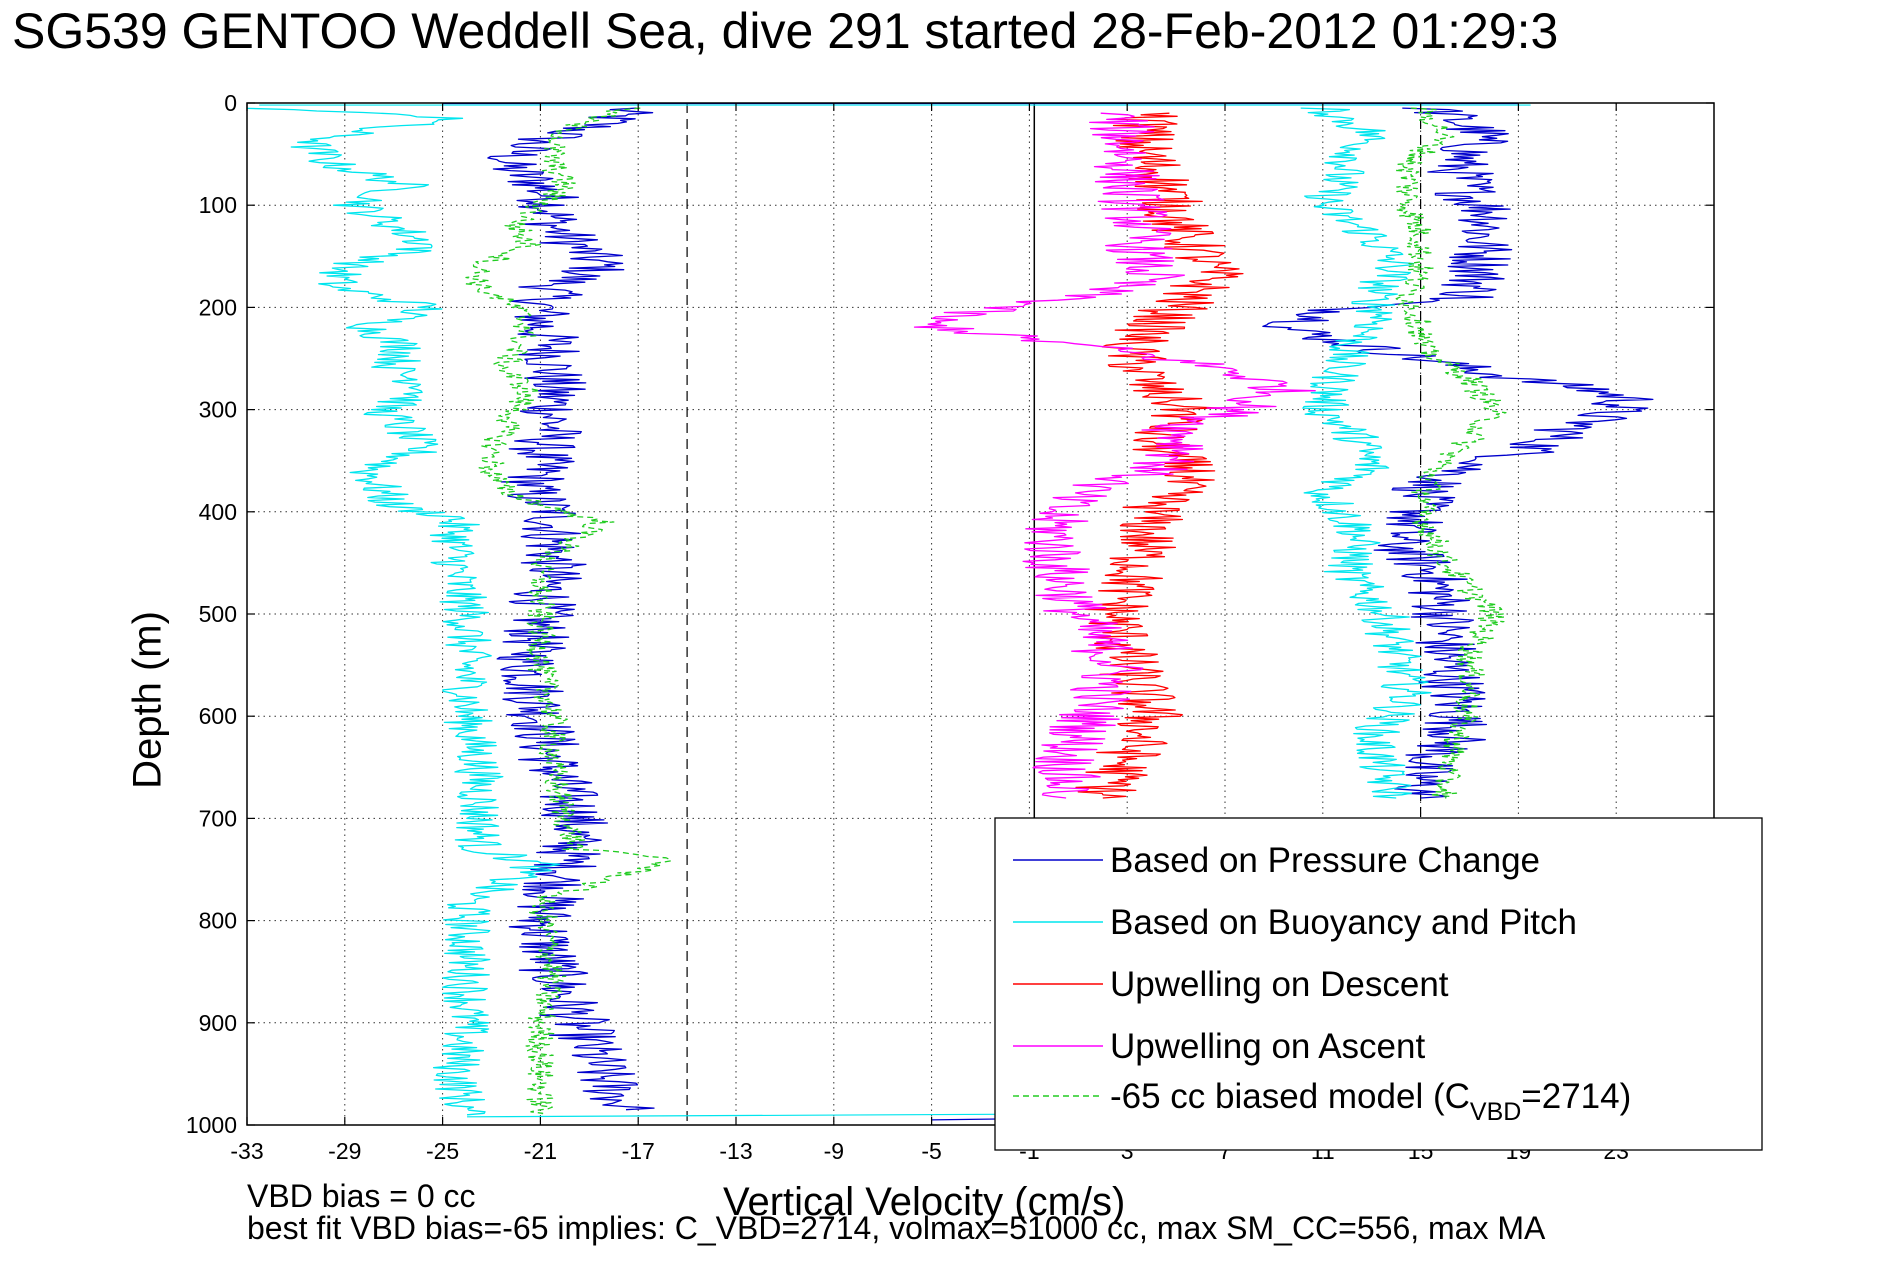  I want to click on y-tick-label: 0, so click(230, 103).